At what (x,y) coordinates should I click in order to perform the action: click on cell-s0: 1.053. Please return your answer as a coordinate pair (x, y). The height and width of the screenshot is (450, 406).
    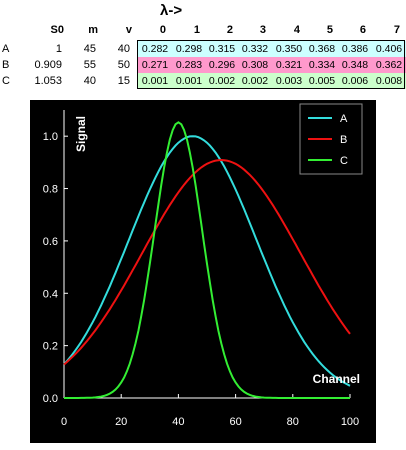
    Looking at the image, I should click on (48, 81).